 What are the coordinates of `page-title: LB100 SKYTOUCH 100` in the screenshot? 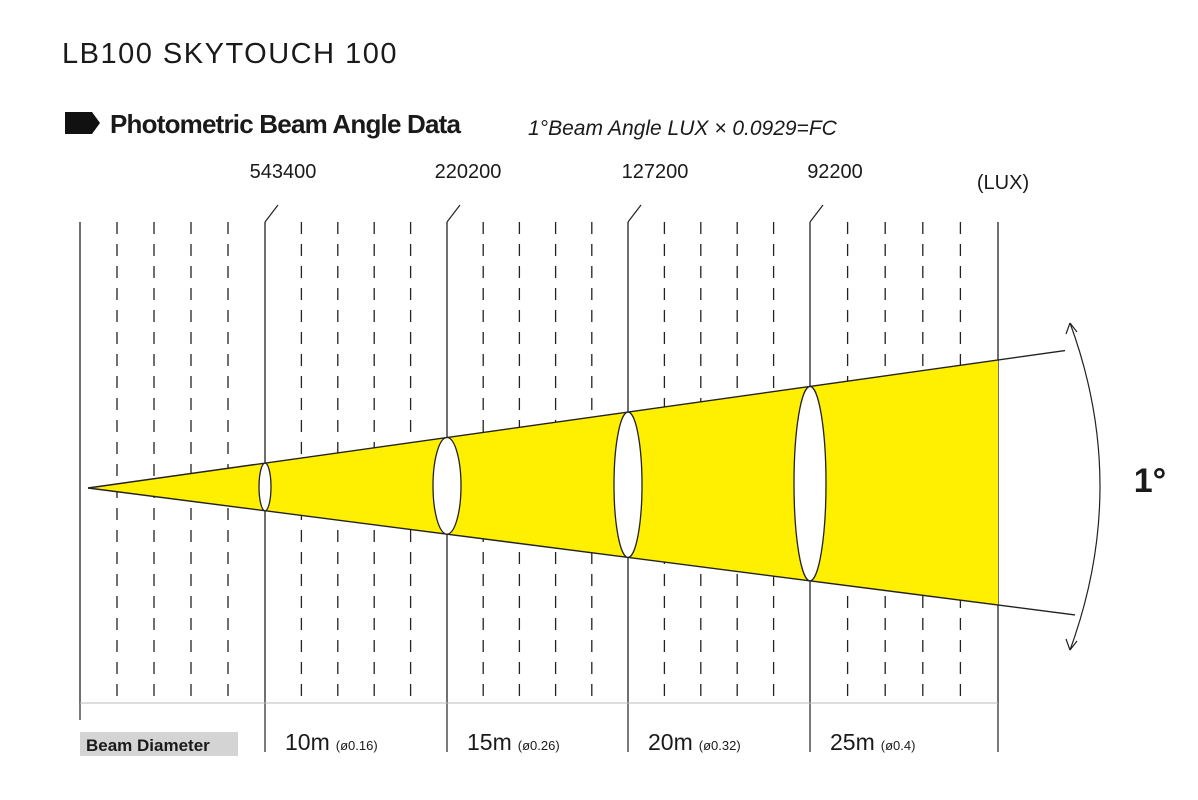 It's located at (230, 54).